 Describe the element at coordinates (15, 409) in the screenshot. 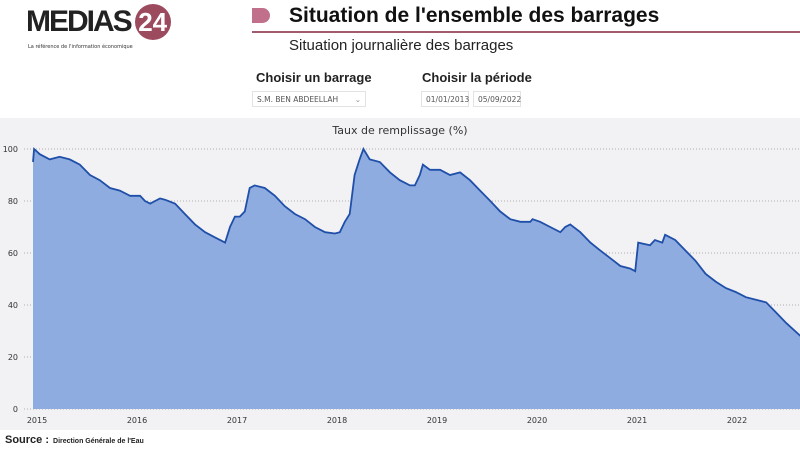

I see `y-tick-label: 0` at that location.